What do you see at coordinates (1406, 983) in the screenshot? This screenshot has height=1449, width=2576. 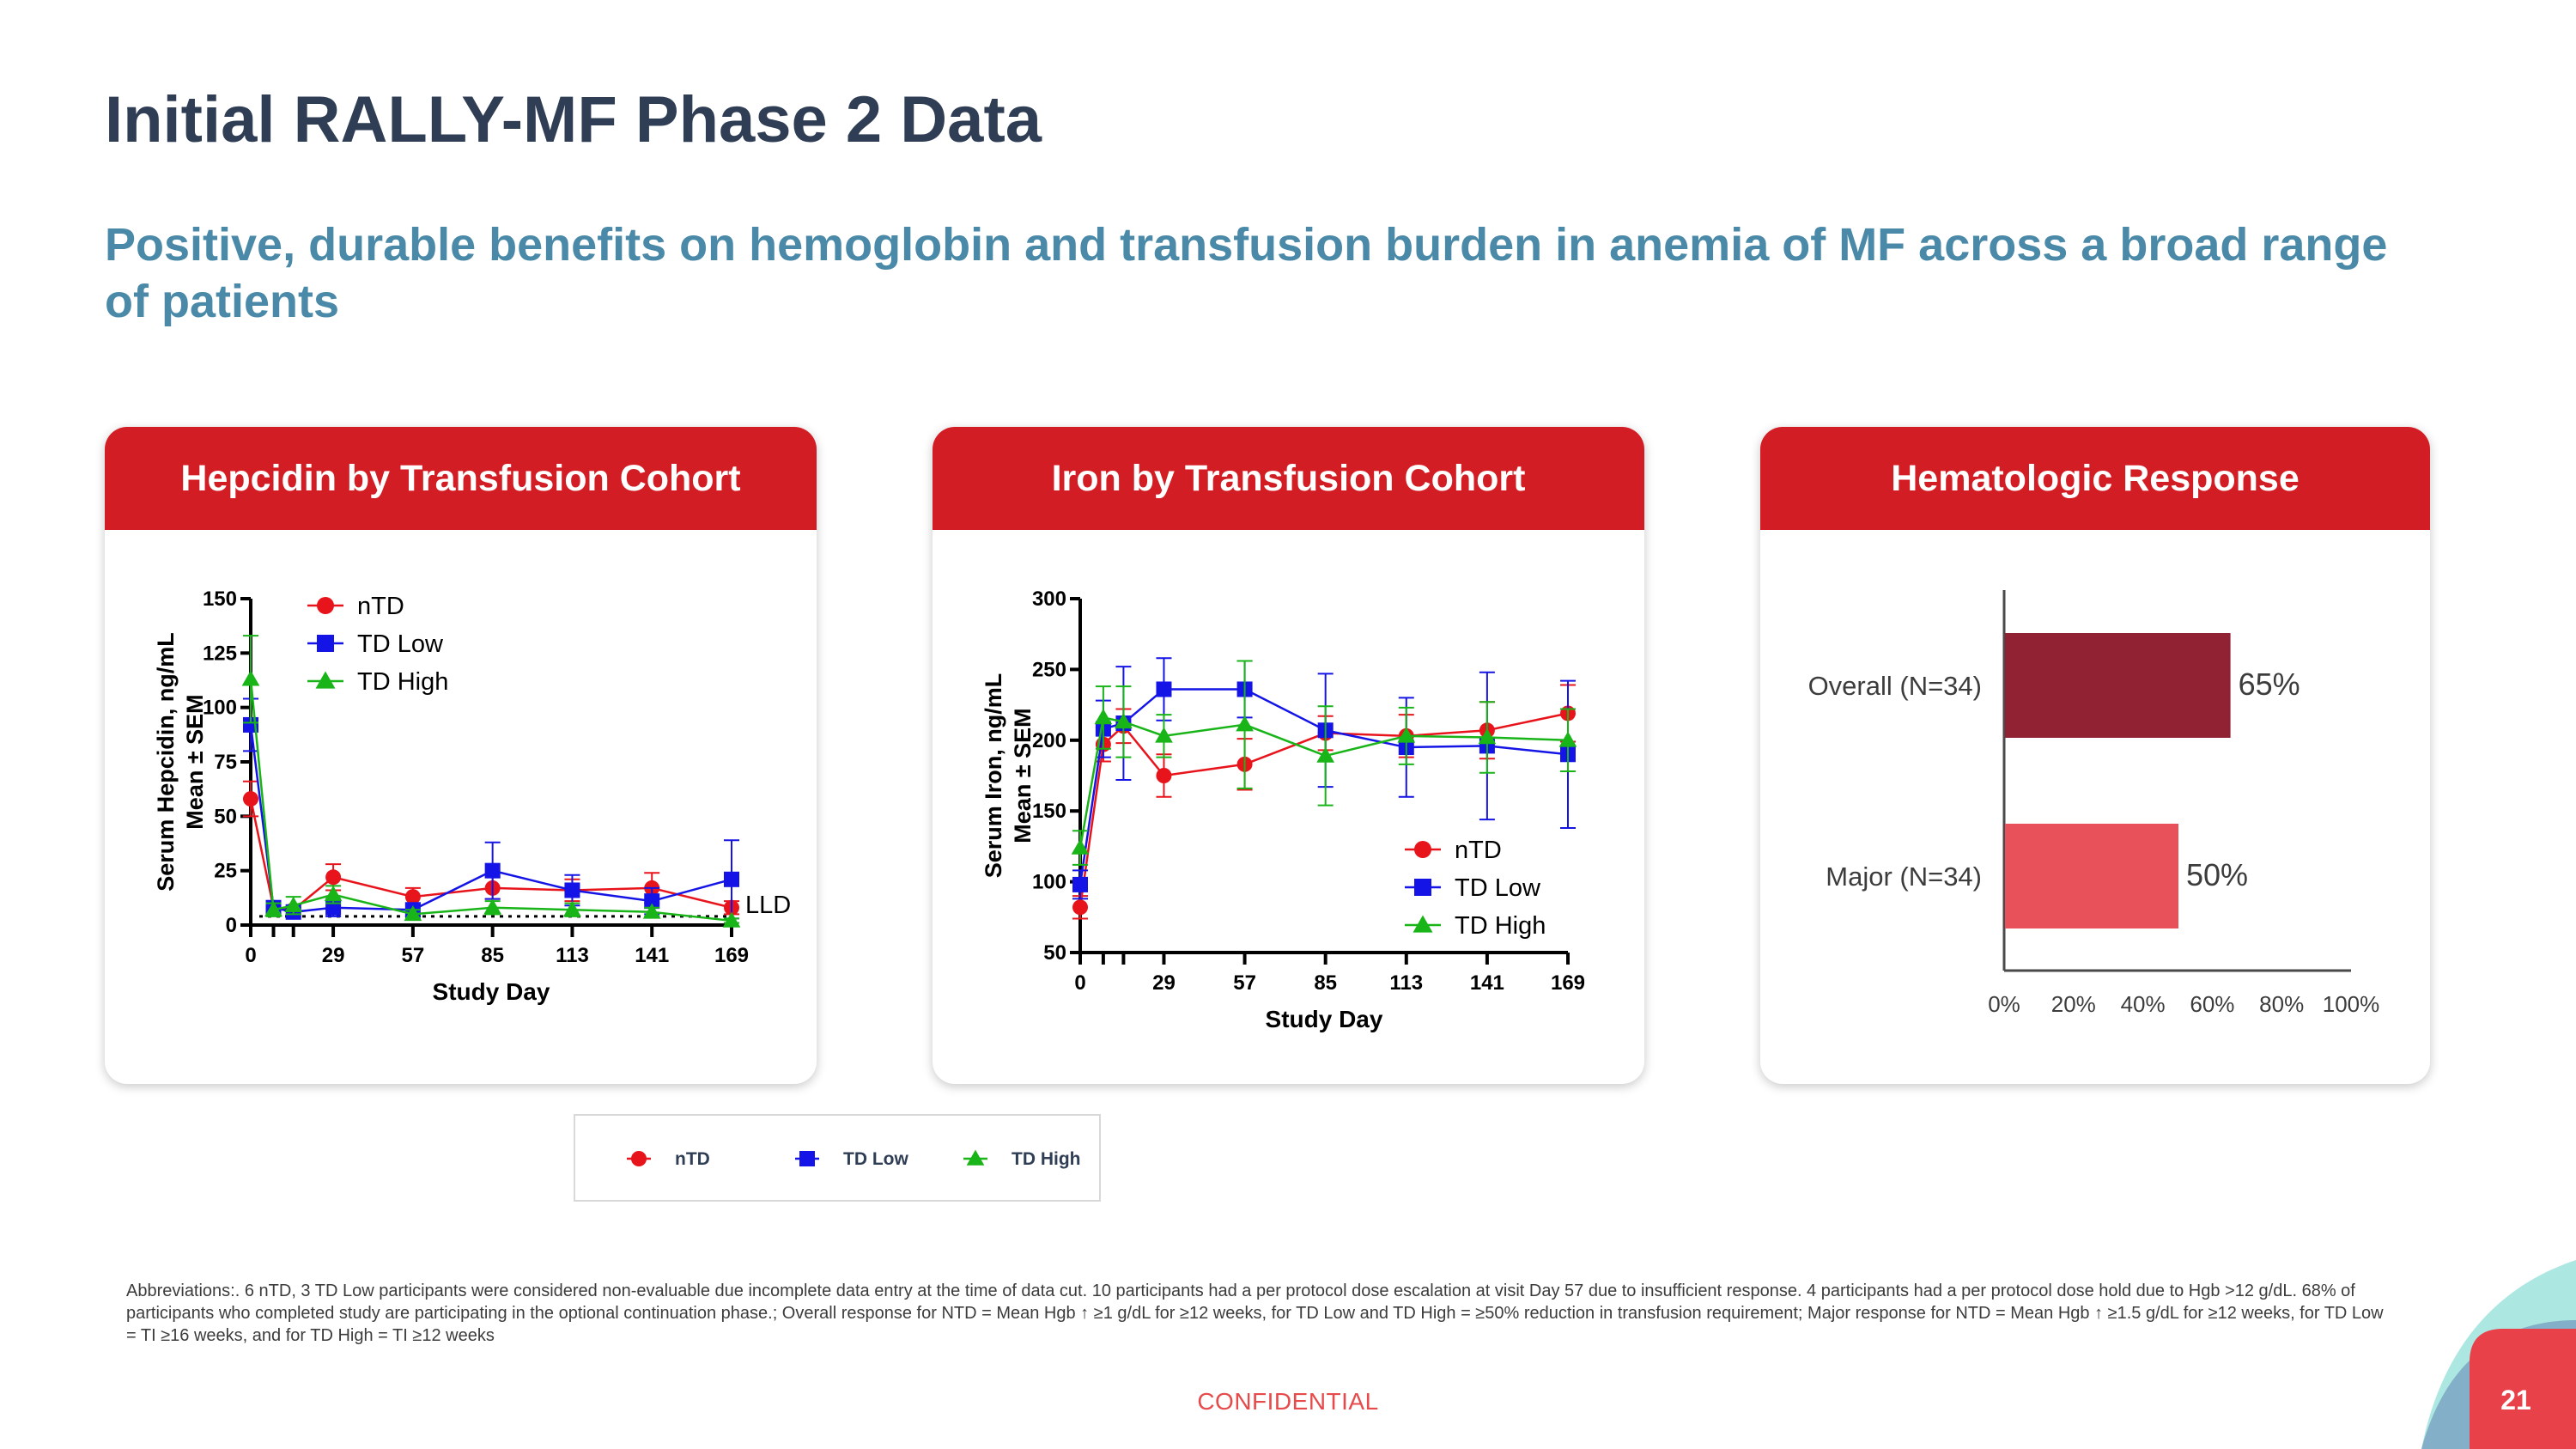 I see `iron-x-tick-label: 113` at bounding box center [1406, 983].